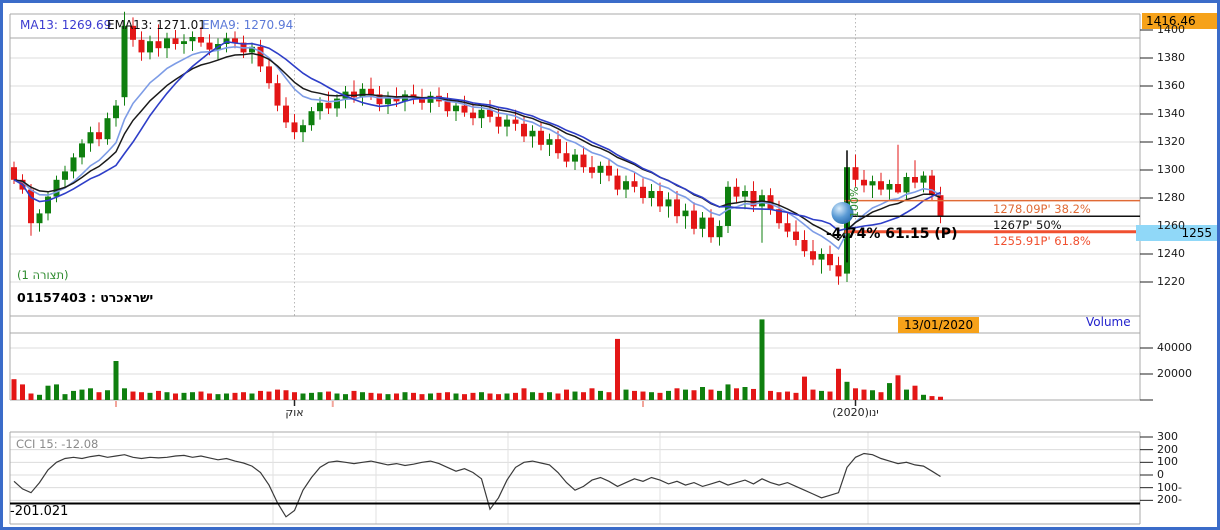 The width and height of the screenshot is (1220, 530). What do you see at coordinates (1178, 233) in the screenshot?
I see `price-band-marker: 1255` at bounding box center [1178, 233].